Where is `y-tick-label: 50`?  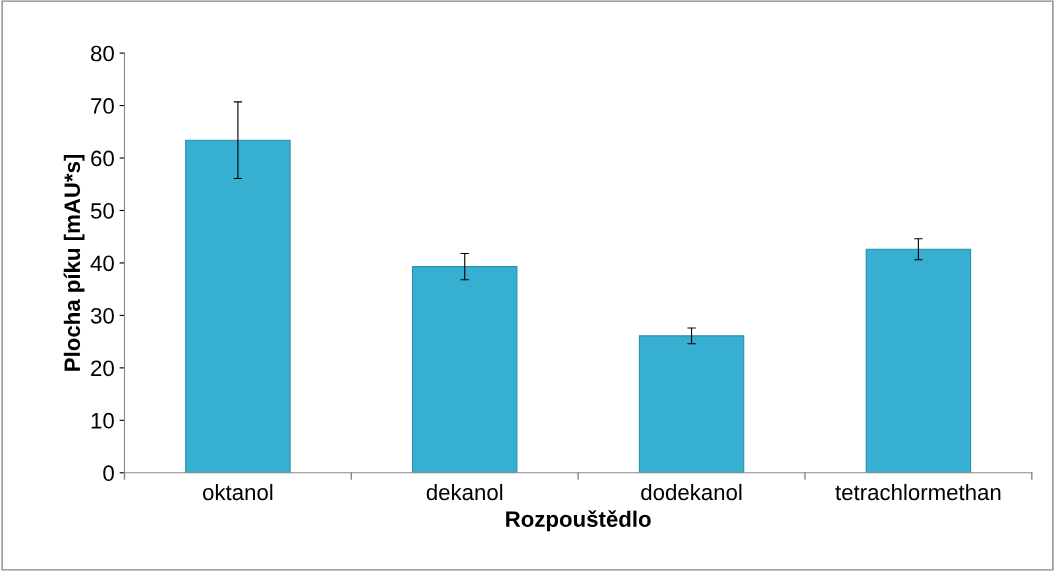 y-tick-label: 50 is located at coordinates (102, 211).